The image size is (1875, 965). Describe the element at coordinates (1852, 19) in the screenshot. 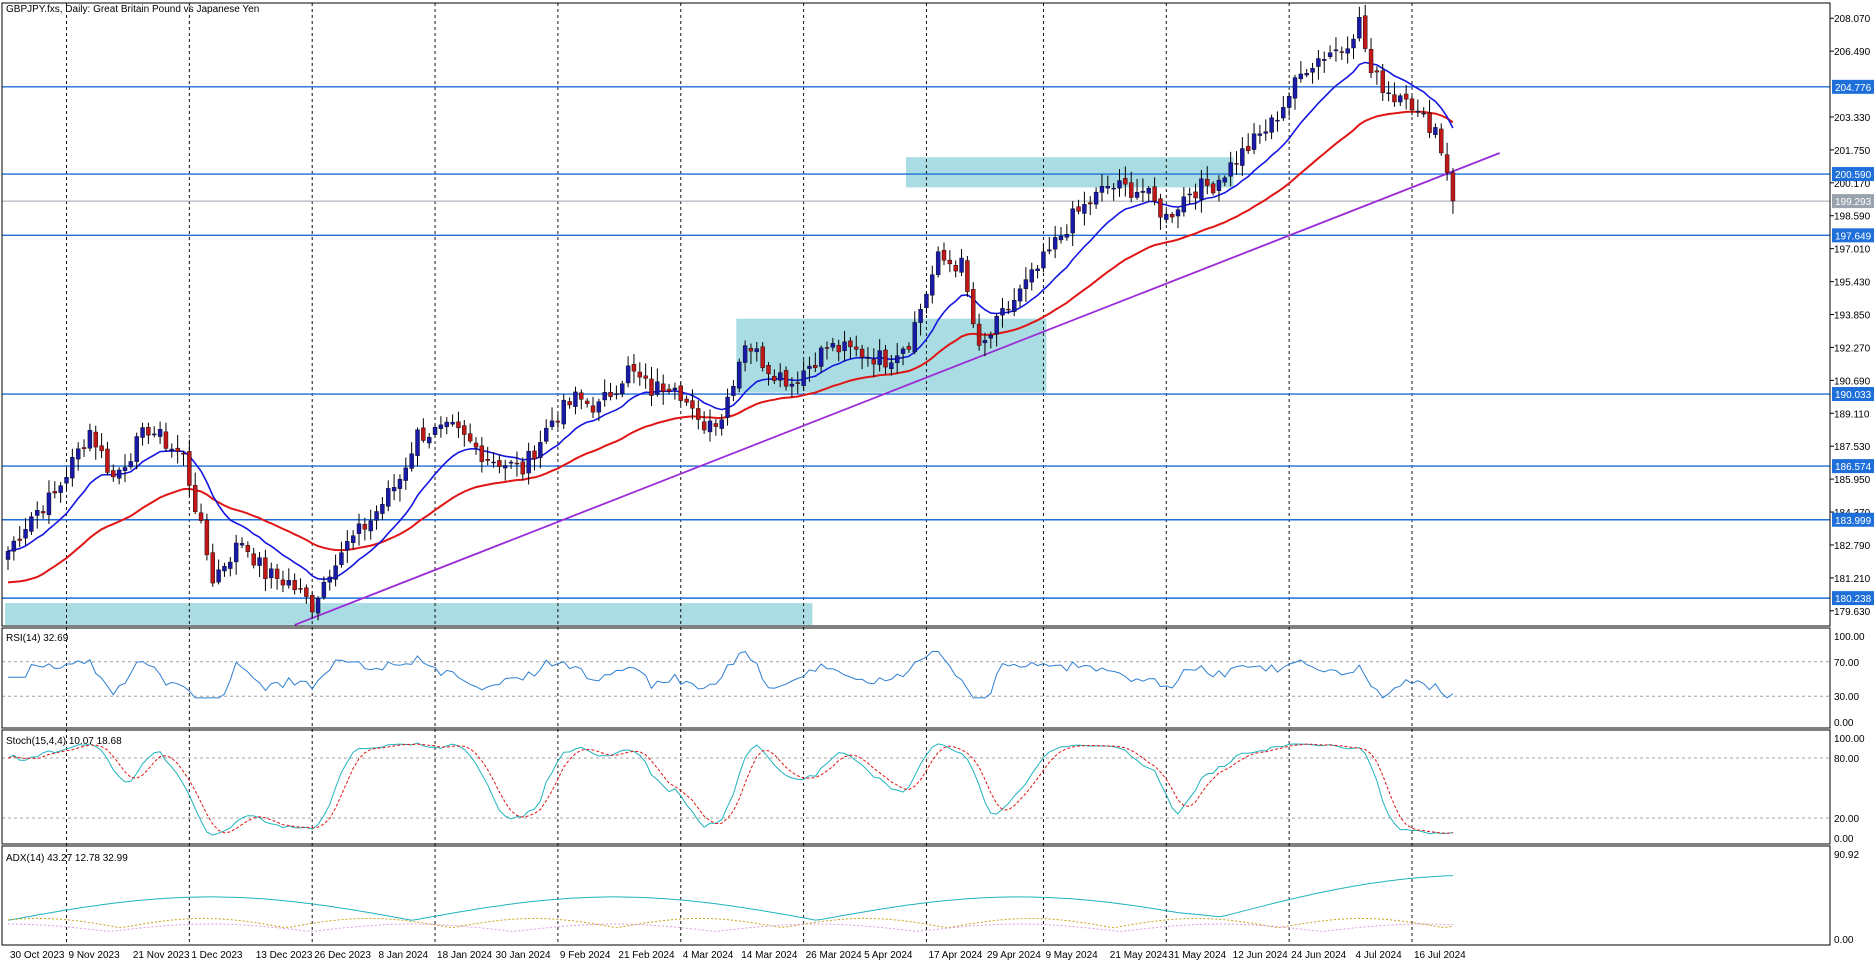

I see `price-tick-label: 208.070` at that location.